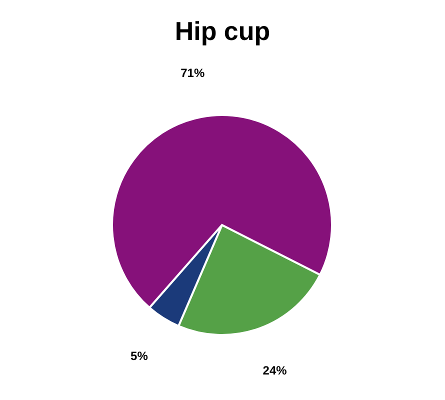 Image resolution: width=445 pixels, height=400 pixels. Describe the element at coordinates (192, 73) in the screenshot. I see `data-label: 71%` at that location.